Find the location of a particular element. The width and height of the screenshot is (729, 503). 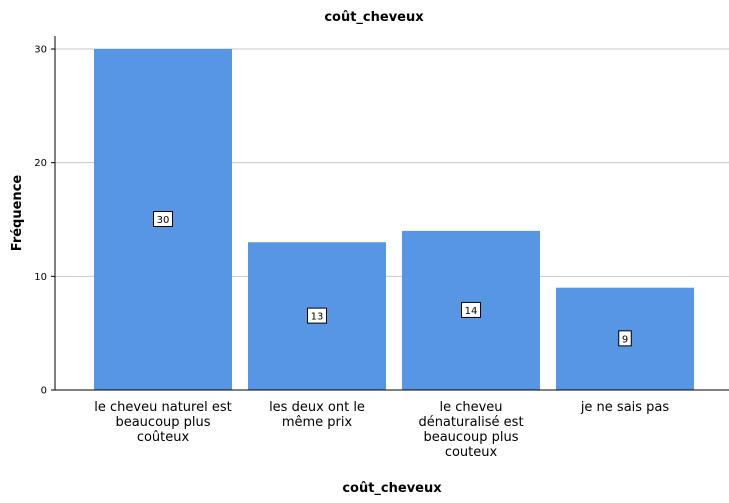

y-tick-label: 10 is located at coordinates (40, 277).